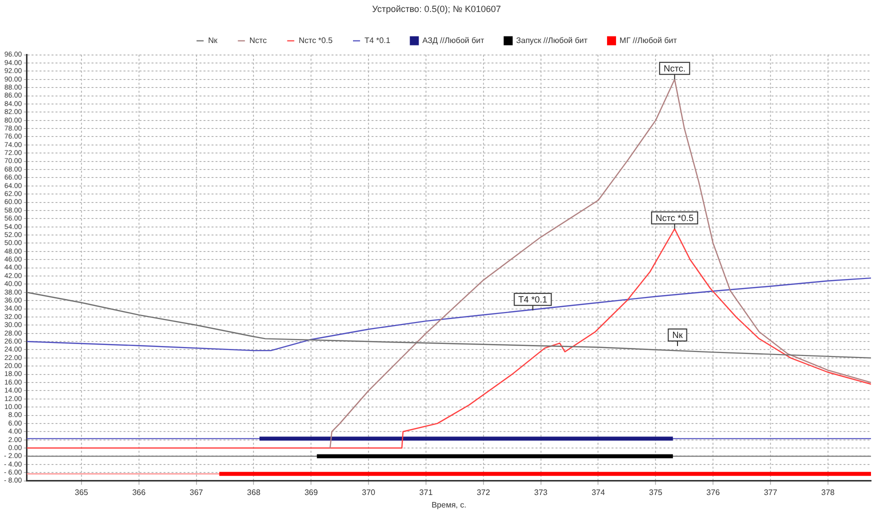 The width and height of the screenshot is (873, 512). I want to click on legend-label: АЗД //Любой бит, so click(453, 41).